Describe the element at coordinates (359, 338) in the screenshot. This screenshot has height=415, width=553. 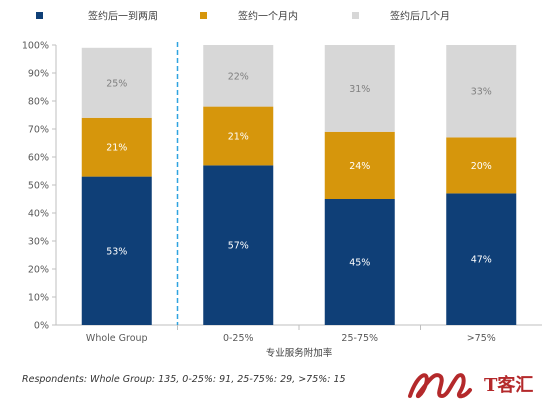
I see `x-tick-label: 25-75%` at that location.